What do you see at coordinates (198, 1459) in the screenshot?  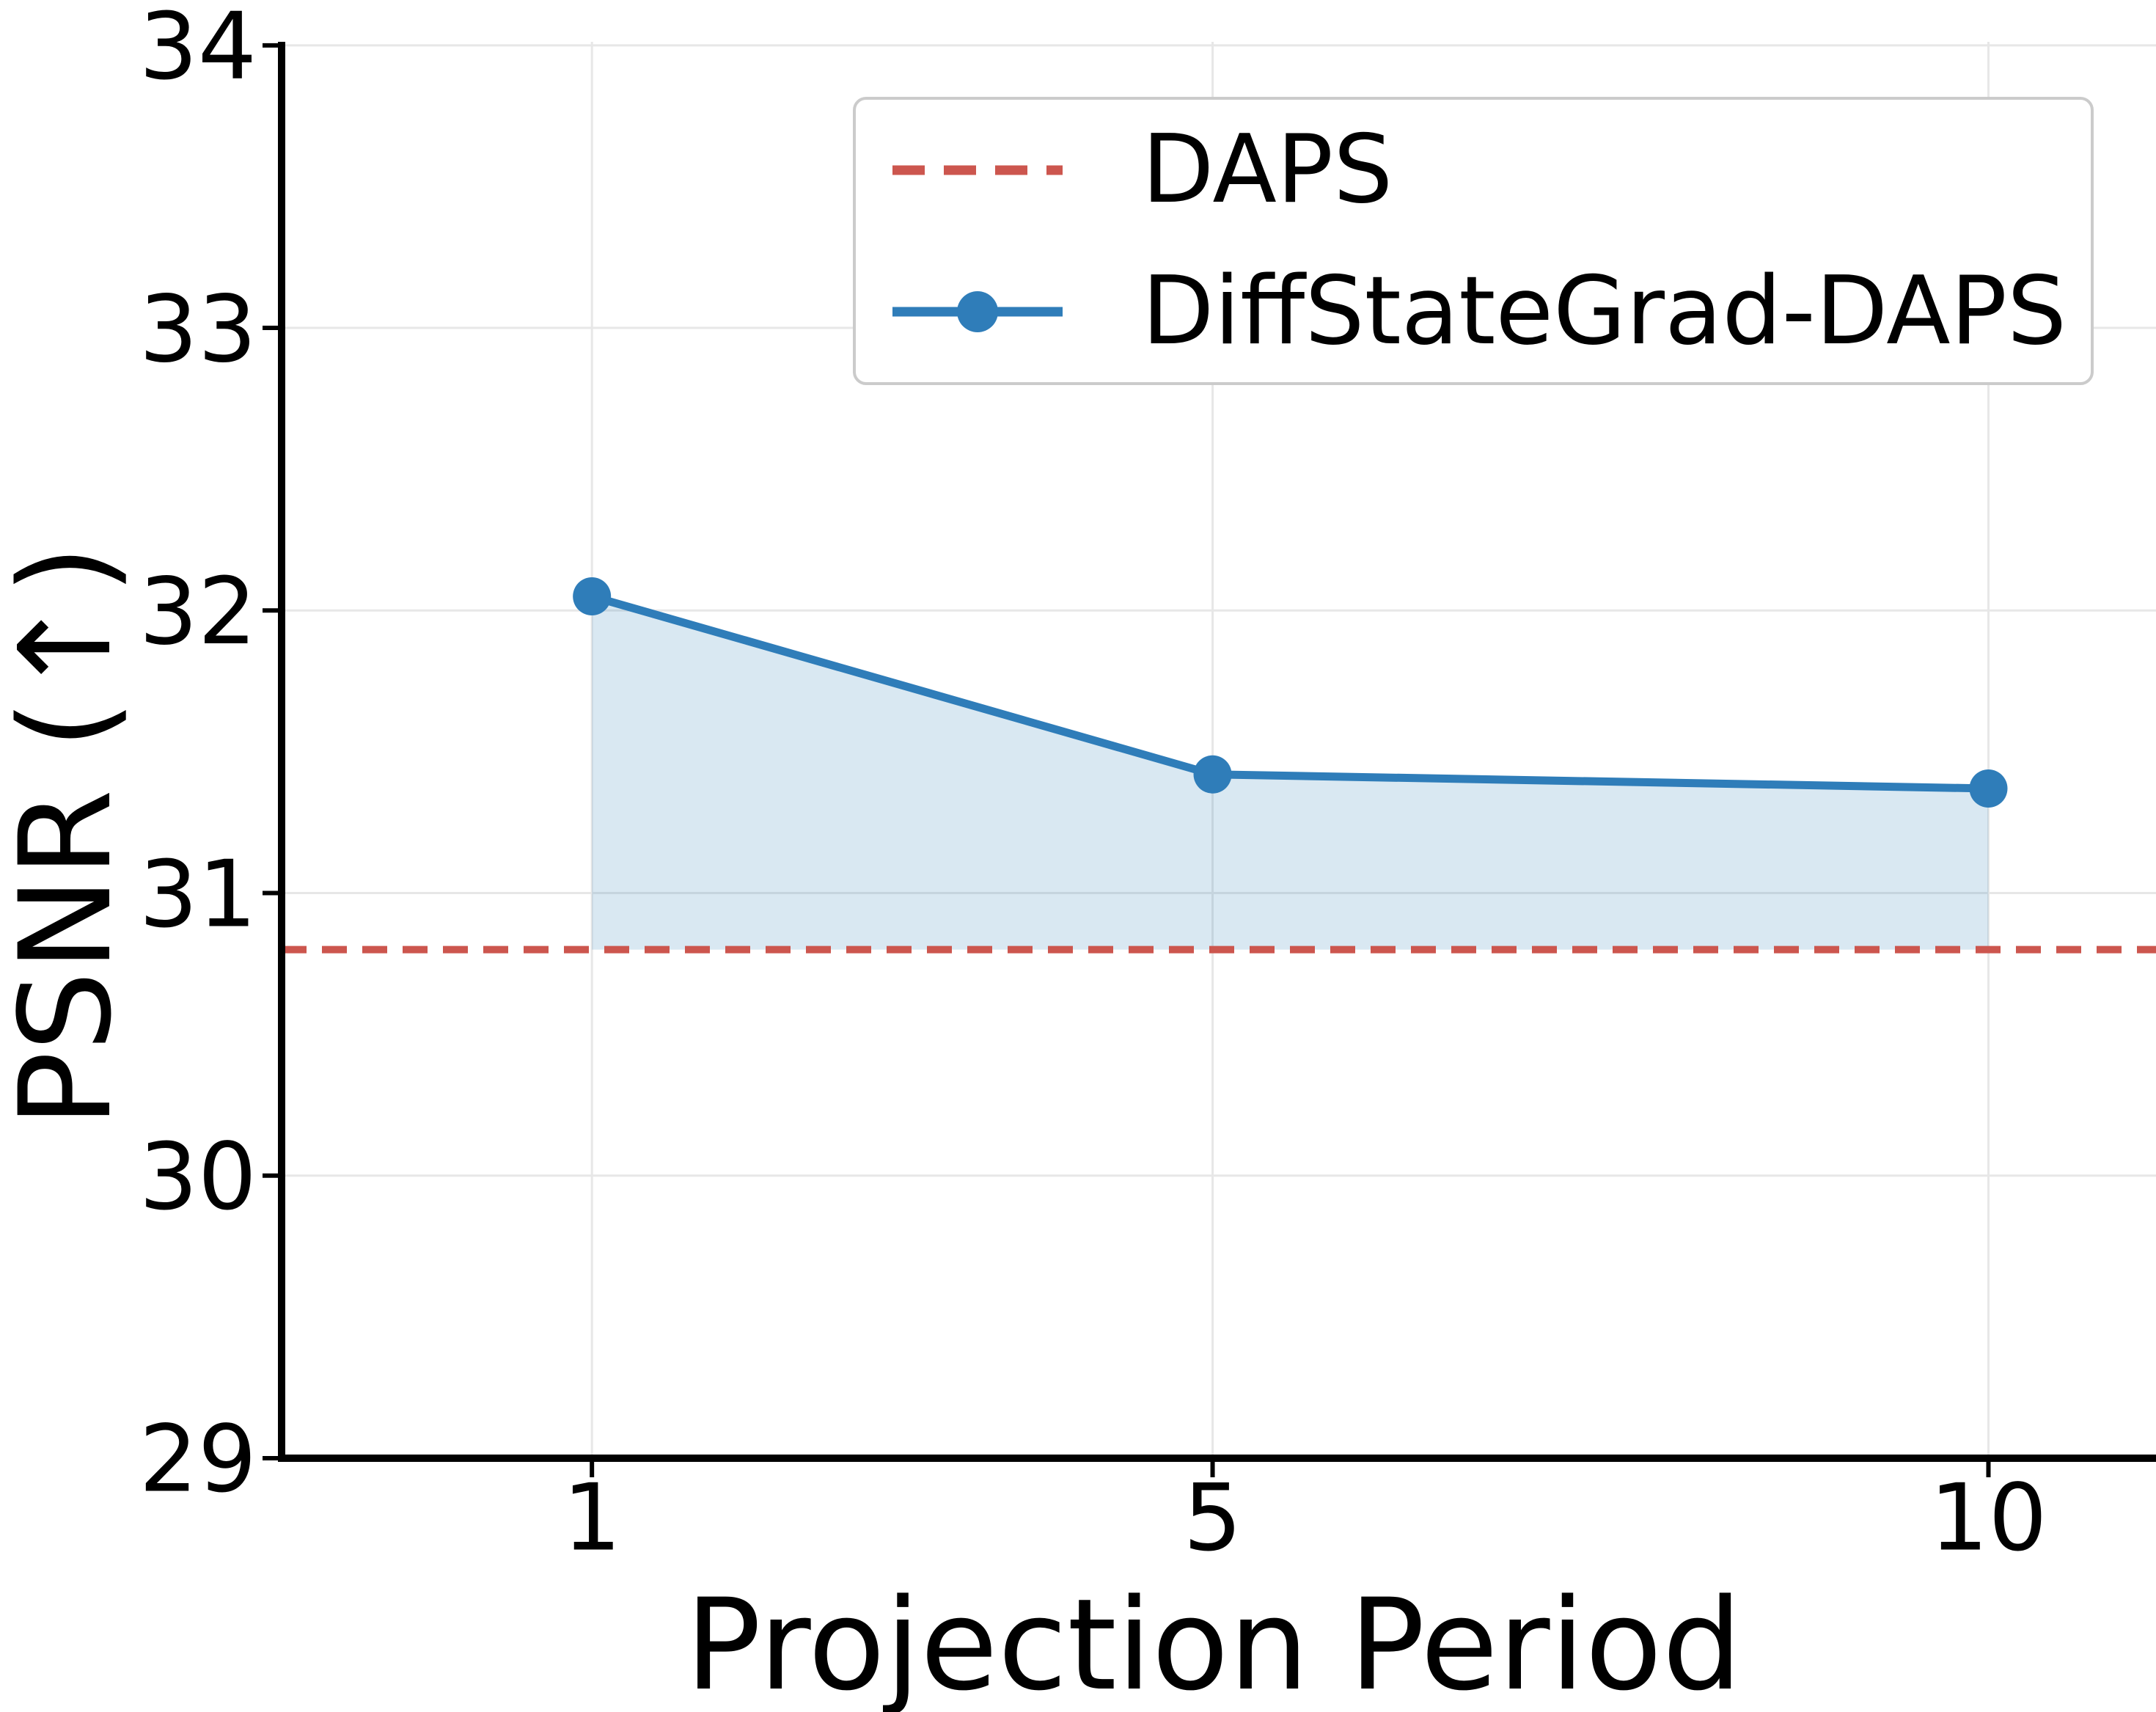 I see `y-tick-label: 29` at bounding box center [198, 1459].